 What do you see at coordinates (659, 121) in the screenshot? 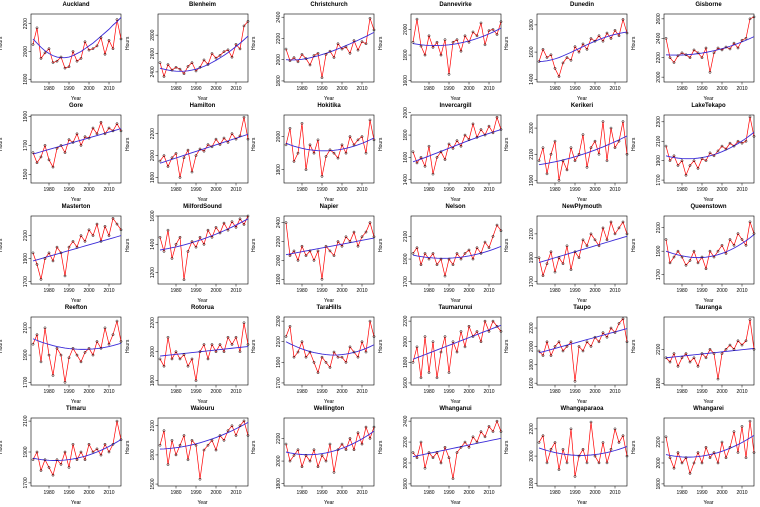
I see `y-tick-label: 2300` at bounding box center [659, 121].